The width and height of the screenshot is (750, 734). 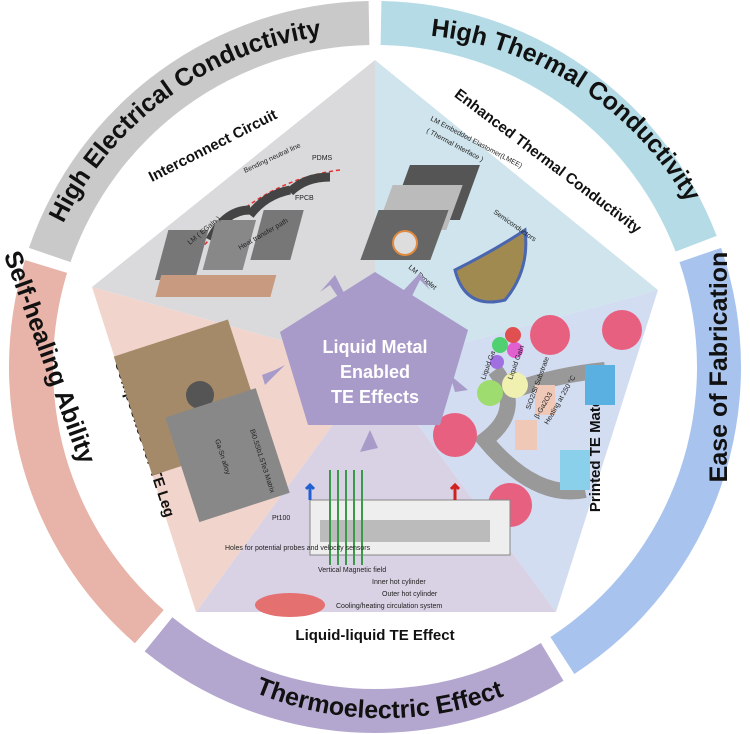 What do you see at coordinates (201, 421) in the screenshot?
I see `composites-illustration: Bi0.5Sb1.5Te3 Matrix Ga-Sn alloy` at bounding box center [201, 421].